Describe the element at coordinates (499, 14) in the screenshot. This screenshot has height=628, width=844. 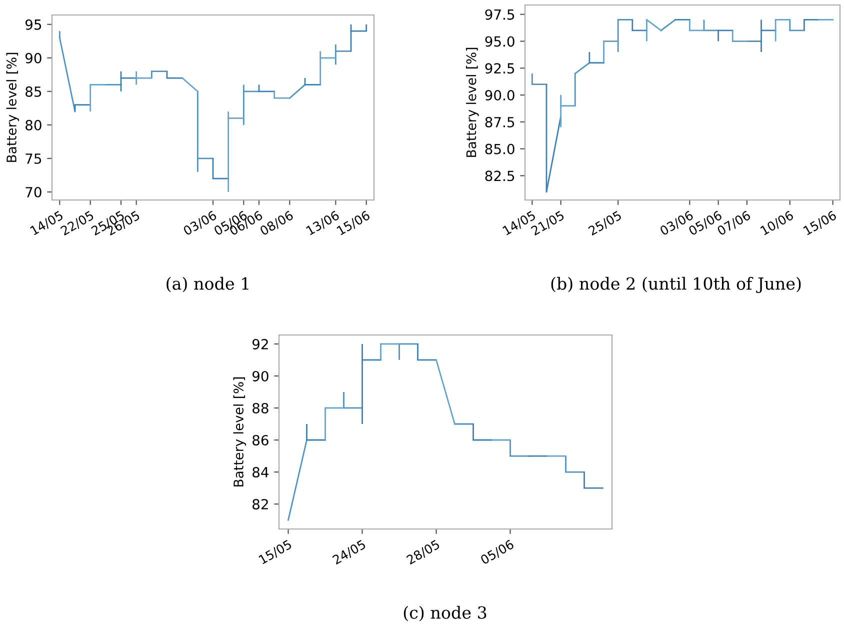
I see `y-tick-label: 97.5` at that location.